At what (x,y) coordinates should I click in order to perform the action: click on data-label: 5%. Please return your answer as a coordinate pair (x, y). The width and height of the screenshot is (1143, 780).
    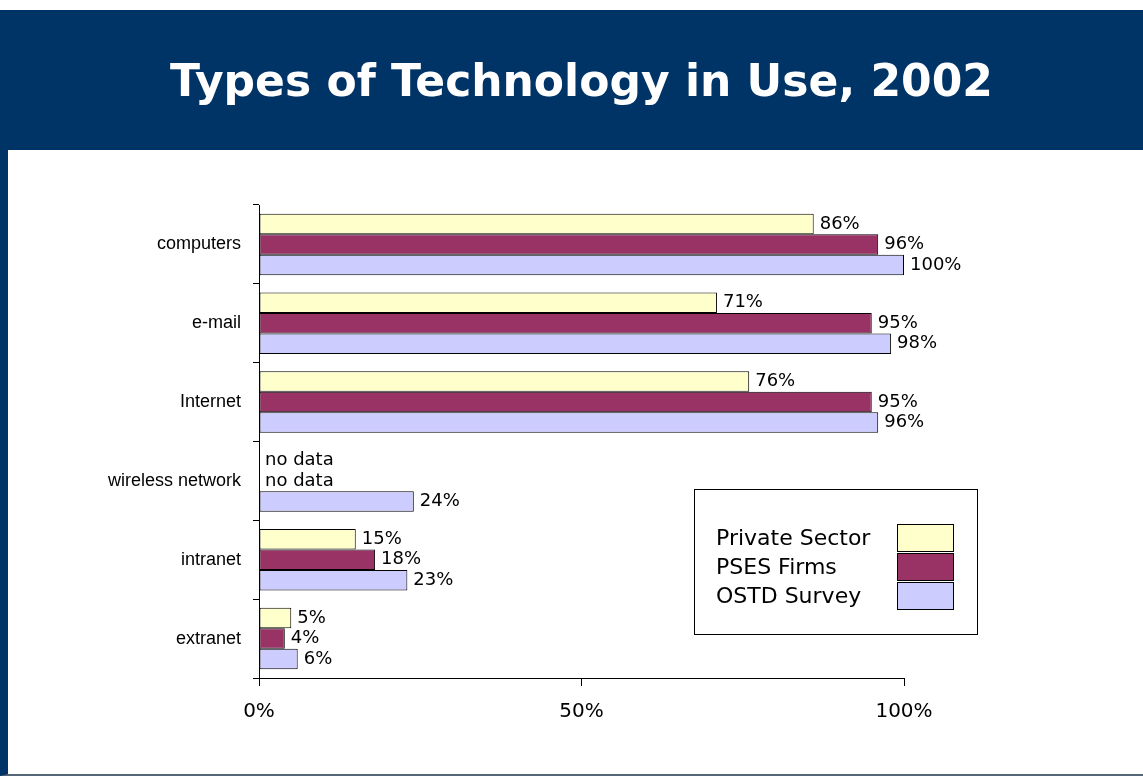
    Looking at the image, I should click on (311, 616).